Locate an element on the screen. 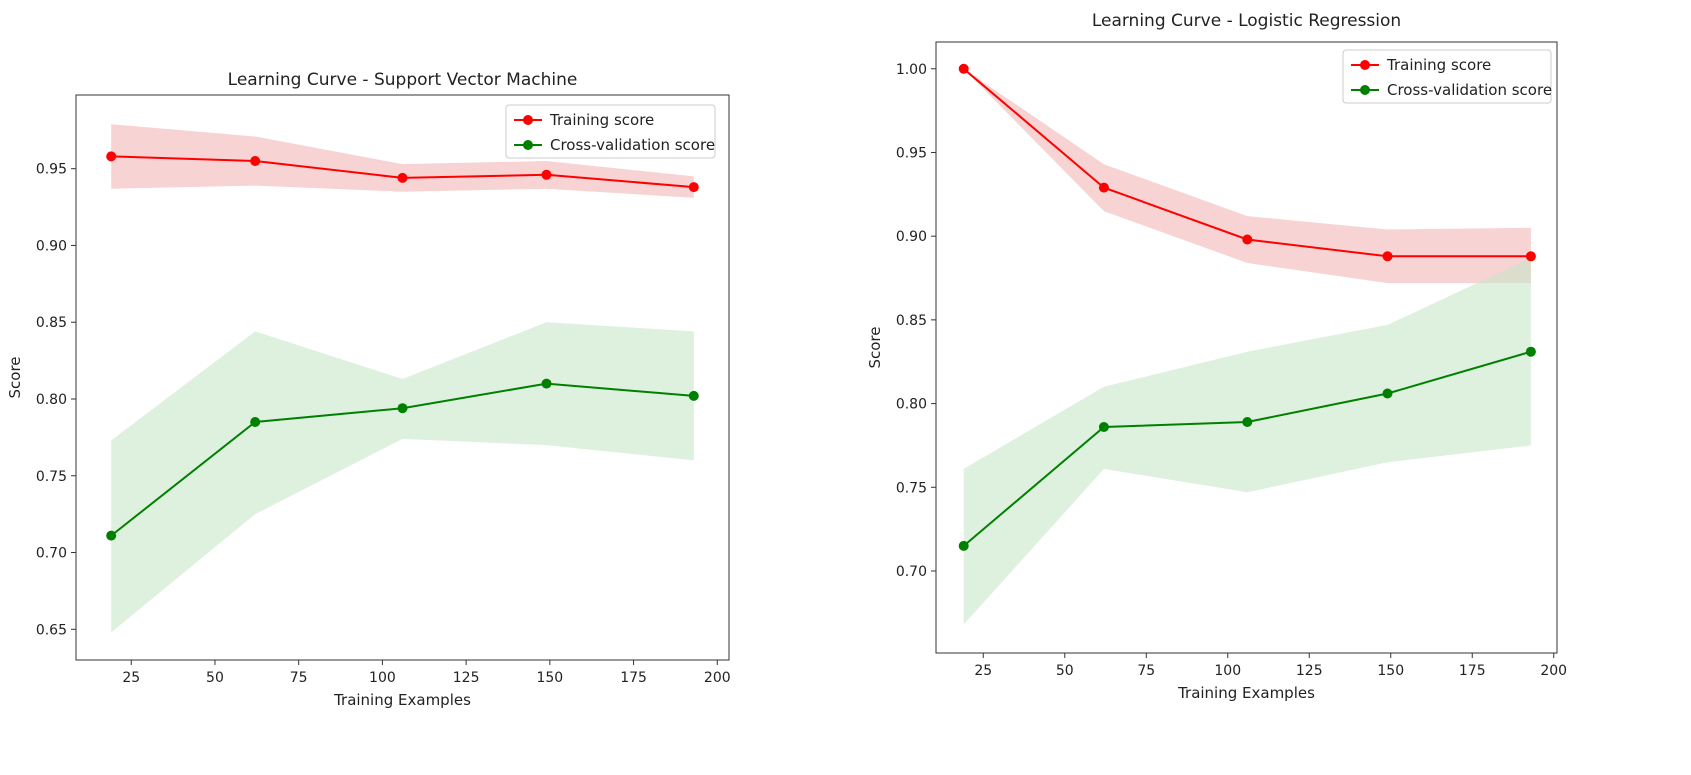  y-tick-label: 1.00 is located at coordinates (911, 70).